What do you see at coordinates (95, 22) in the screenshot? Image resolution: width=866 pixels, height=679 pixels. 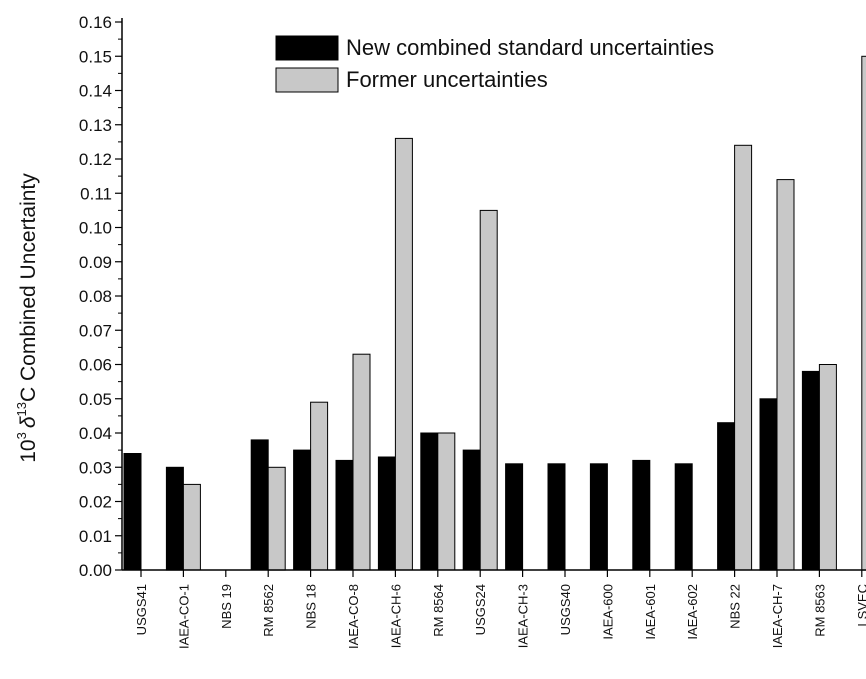 I see `y-tick-label: 0.16` at bounding box center [95, 22].